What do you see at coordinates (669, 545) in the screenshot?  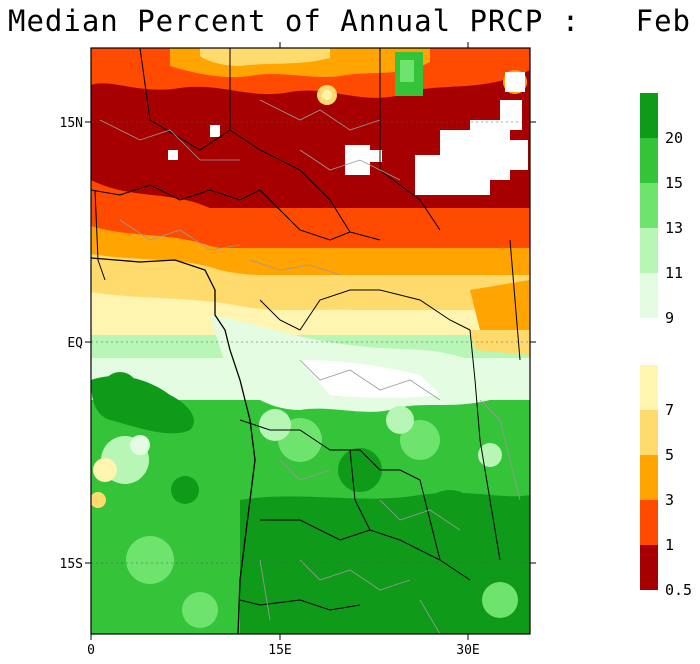 I see `legend-lower-label-3: 1` at bounding box center [669, 545].